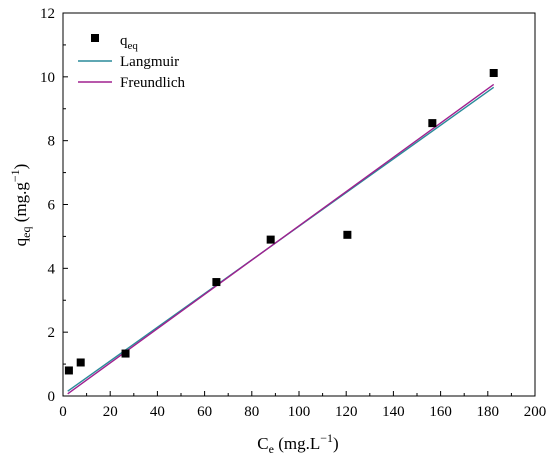  I want to click on y-tick-label: 12, so click(47, 14).